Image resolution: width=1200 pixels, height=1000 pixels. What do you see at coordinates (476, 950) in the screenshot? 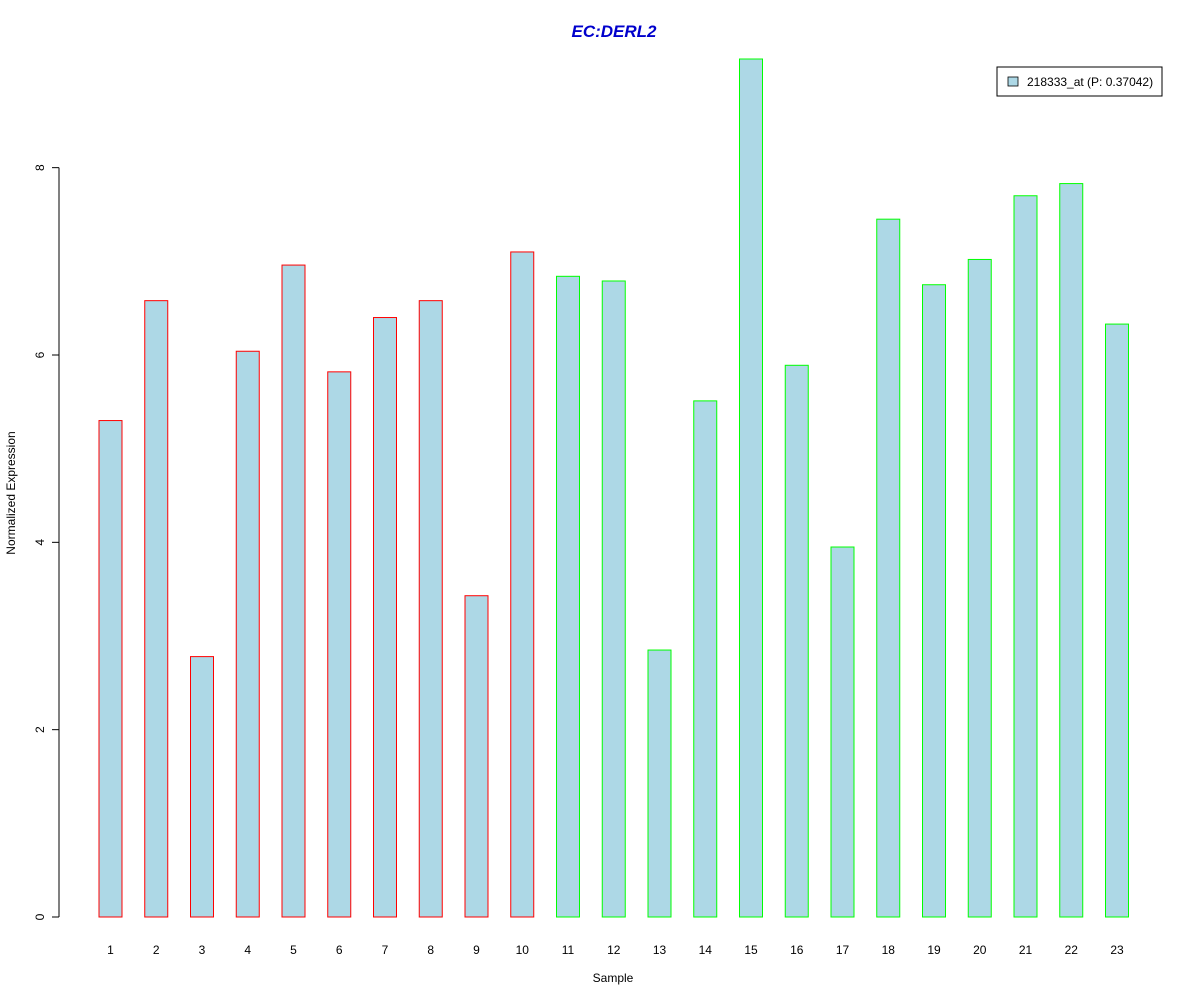
I see `x-tick-label: 9` at bounding box center [476, 950].